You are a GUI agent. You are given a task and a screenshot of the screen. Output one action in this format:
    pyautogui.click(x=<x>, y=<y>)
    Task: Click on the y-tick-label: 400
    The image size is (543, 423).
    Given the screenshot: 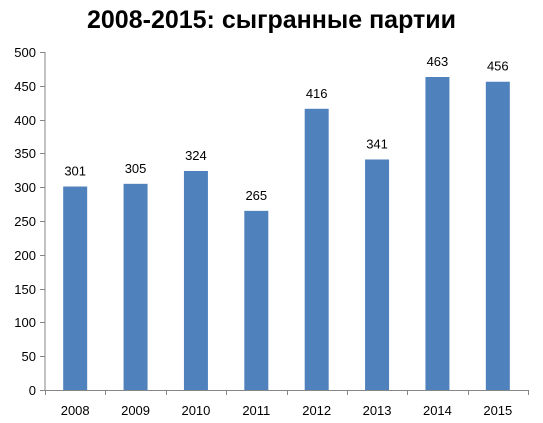 What is the action you would take?
    pyautogui.click(x=25, y=120)
    